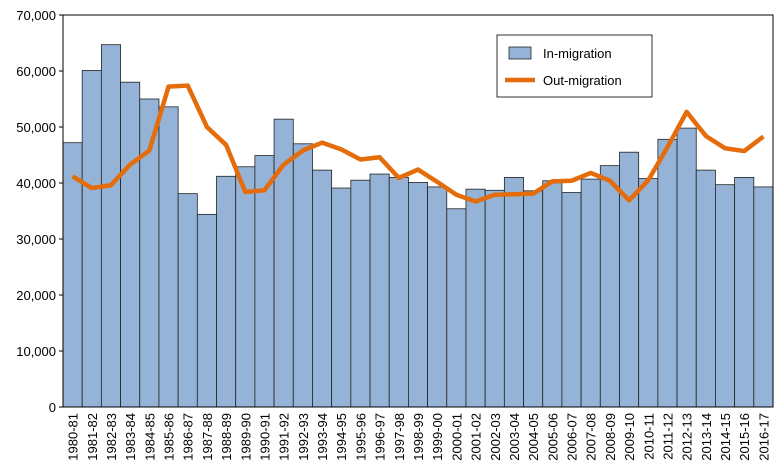 This screenshot has height=475, width=774. What do you see at coordinates (36, 295) in the screenshot?
I see `y-tick-label: 20,000` at bounding box center [36, 295].